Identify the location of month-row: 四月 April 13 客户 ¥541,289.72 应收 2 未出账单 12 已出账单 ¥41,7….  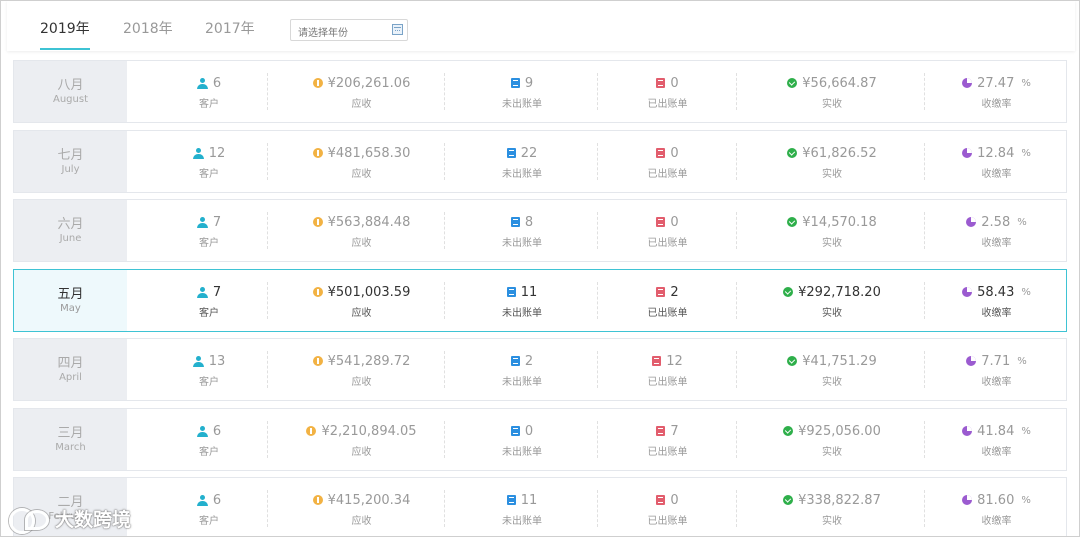
(540, 369).